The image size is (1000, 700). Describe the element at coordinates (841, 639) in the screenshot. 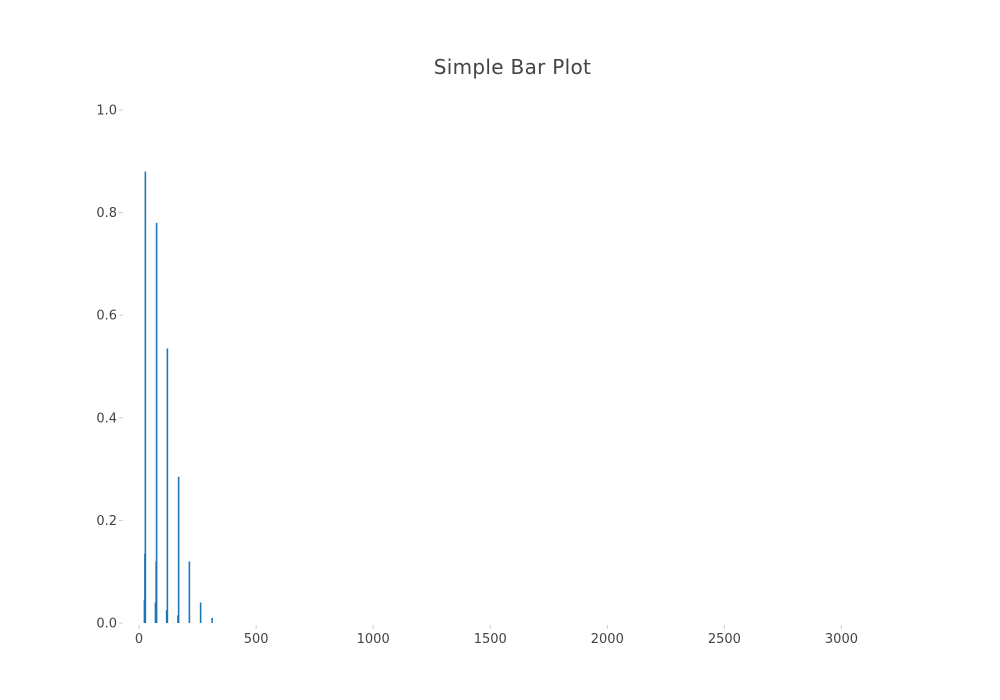

I see `x-tick-label: 3000` at that location.